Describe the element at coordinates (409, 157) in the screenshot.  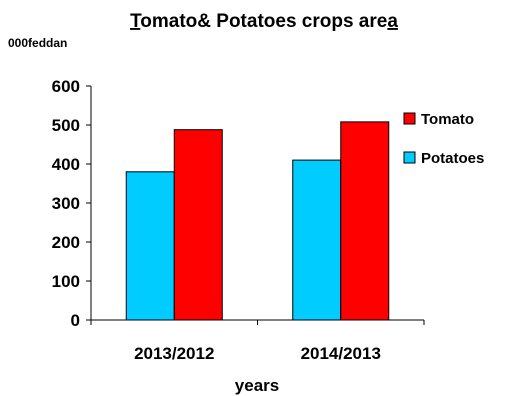
I see `legend-swatch-potatoes` at that location.